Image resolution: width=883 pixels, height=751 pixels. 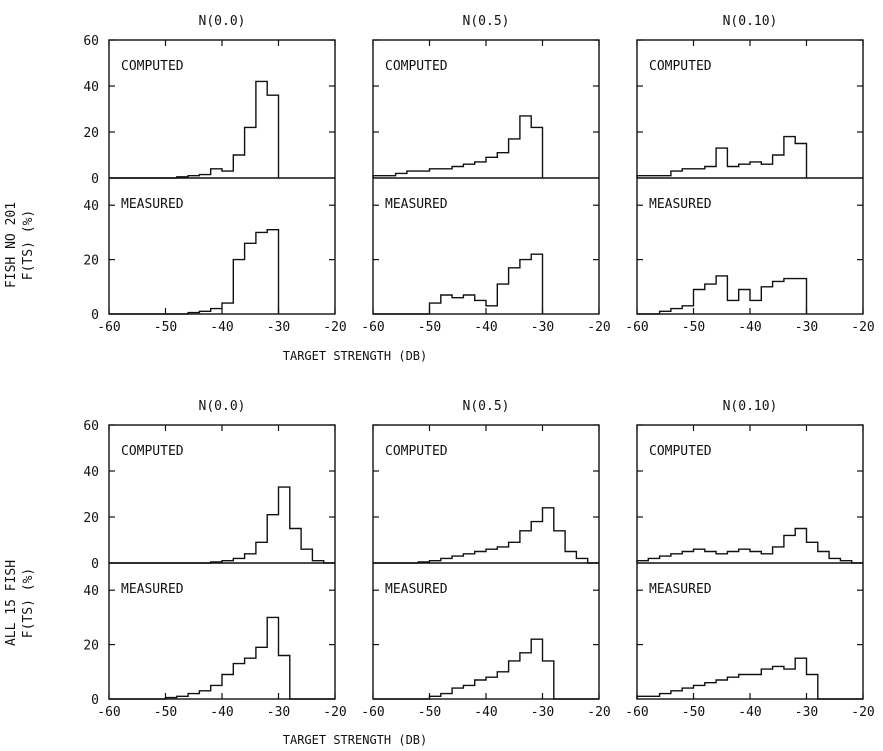 I want to click on group-ylabel-line1: FISH NO 201, so click(x=11, y=245).